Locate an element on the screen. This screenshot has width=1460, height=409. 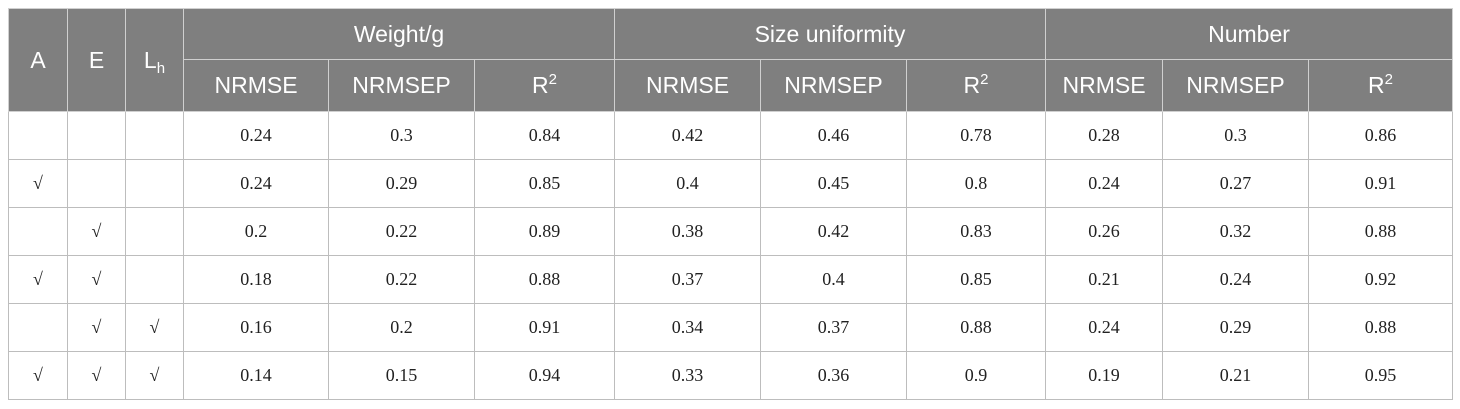
cell-value: 0.19 is located at coordinates (1104, 375).